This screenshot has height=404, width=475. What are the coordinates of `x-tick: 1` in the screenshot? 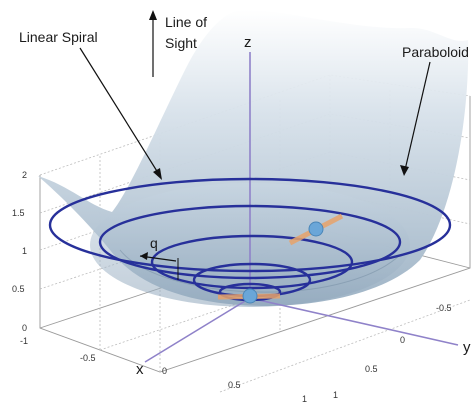 It's located at (304, 399).